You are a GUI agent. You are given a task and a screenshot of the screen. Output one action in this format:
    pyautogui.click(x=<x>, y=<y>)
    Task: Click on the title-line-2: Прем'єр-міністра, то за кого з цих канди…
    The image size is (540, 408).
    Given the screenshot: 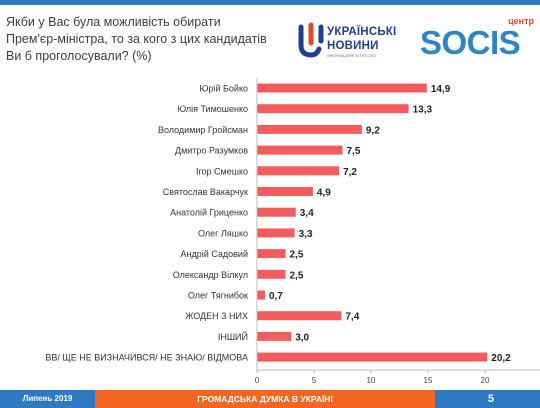 What is the action you would take?
    pyautogui.click(x=136, y=39)
    